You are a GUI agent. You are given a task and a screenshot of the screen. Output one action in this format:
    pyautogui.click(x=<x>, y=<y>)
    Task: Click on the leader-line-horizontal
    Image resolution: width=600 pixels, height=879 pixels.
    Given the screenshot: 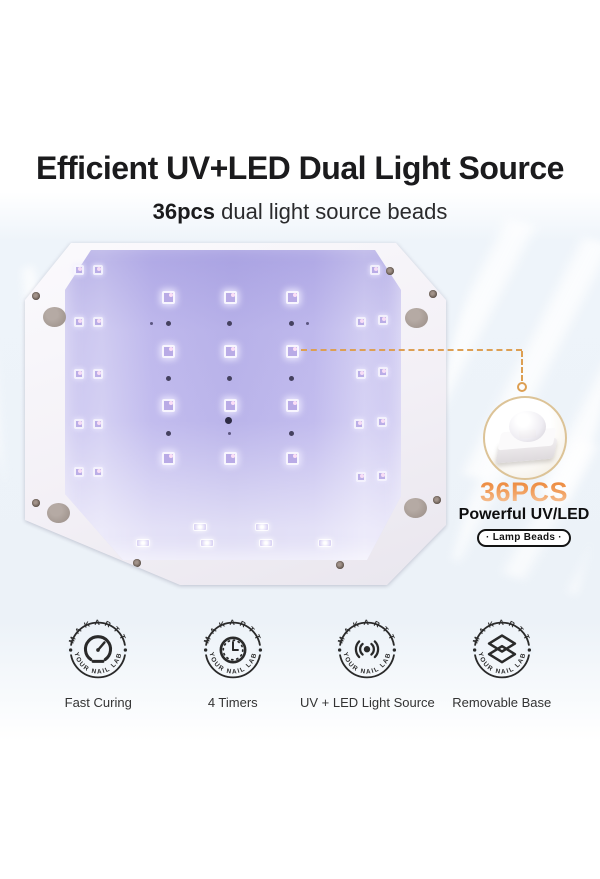 What is the action you would take?
    pyautogui.click(x=411, y=350)
    